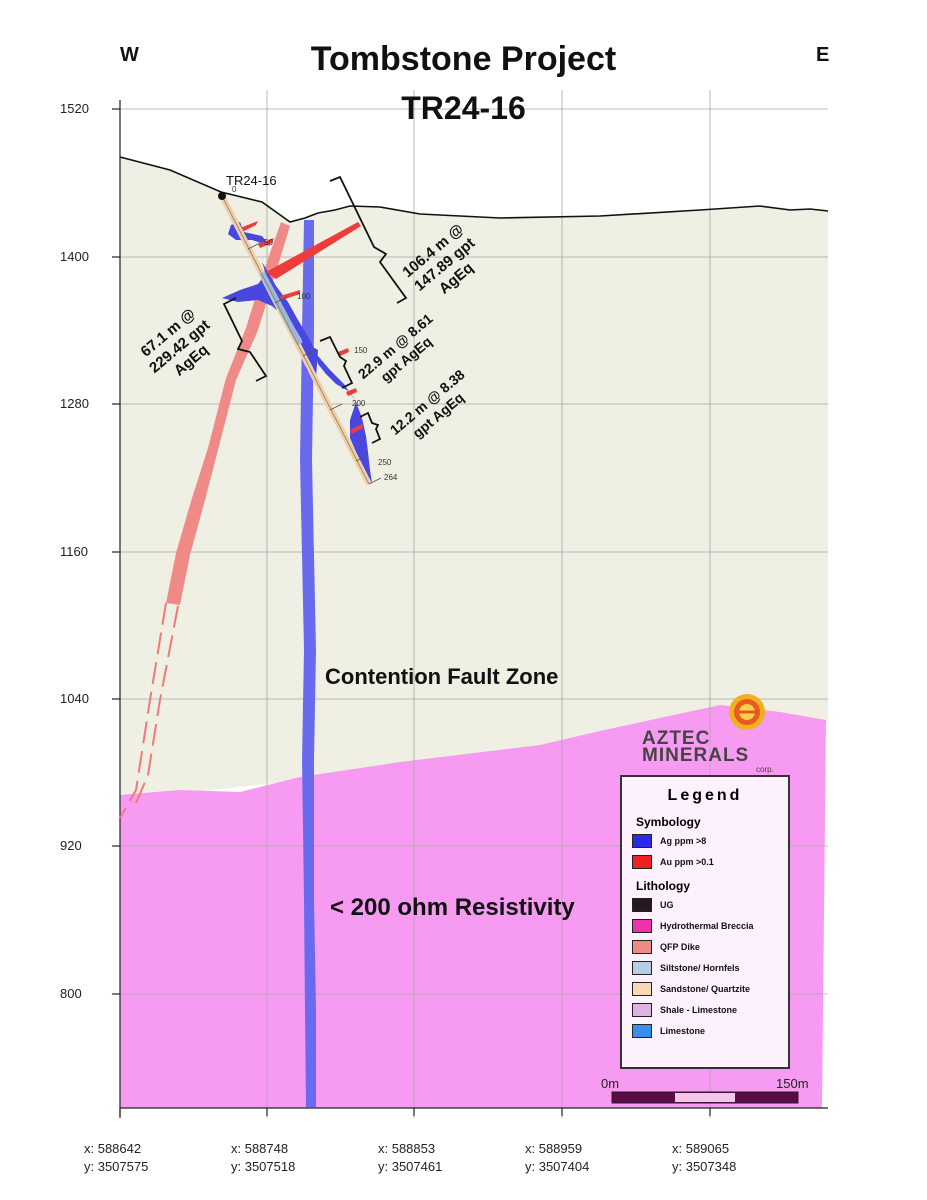 Image resolution: width=927 pixels, height=1200 pixels. Describe the element at coordinates (747, 712) in the screenshot. I see `aztec-logo-emblem` at that location.